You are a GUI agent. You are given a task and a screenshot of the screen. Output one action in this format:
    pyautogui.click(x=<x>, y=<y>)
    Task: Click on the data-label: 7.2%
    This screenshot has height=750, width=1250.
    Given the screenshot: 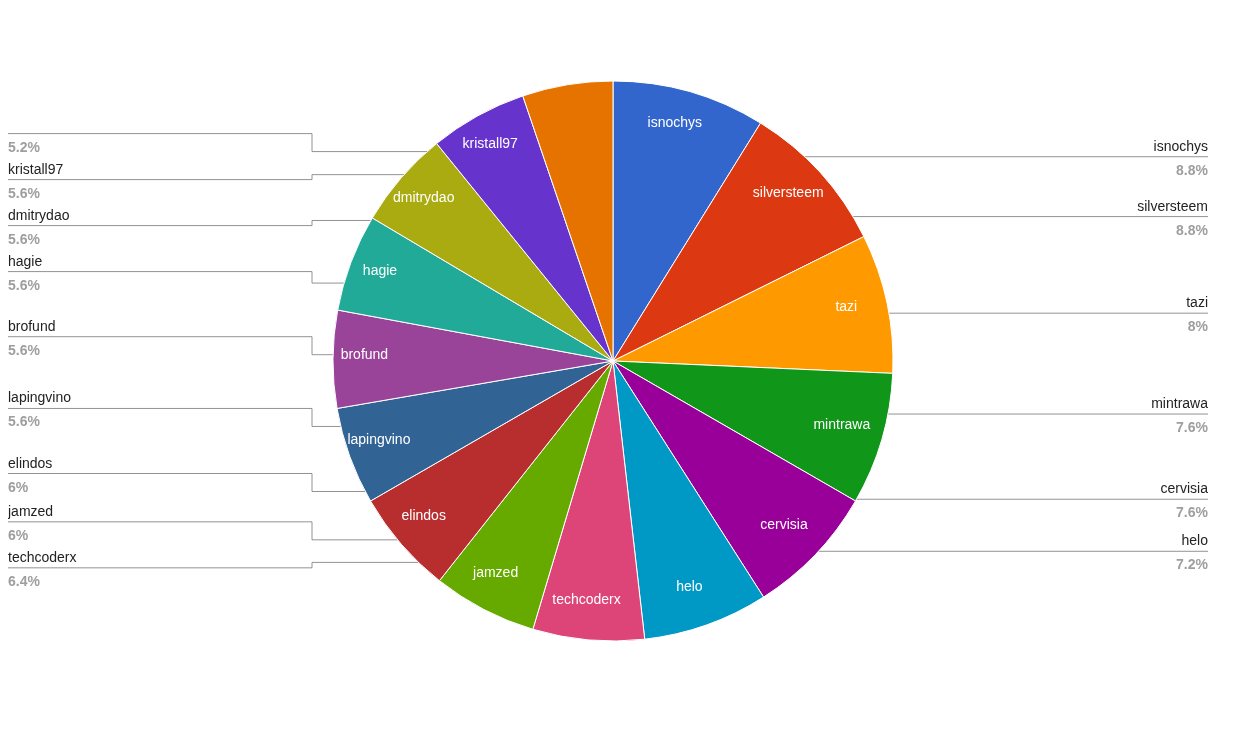 What is the action you would take?
    pyautogui.click(x=1192, y=564)
    